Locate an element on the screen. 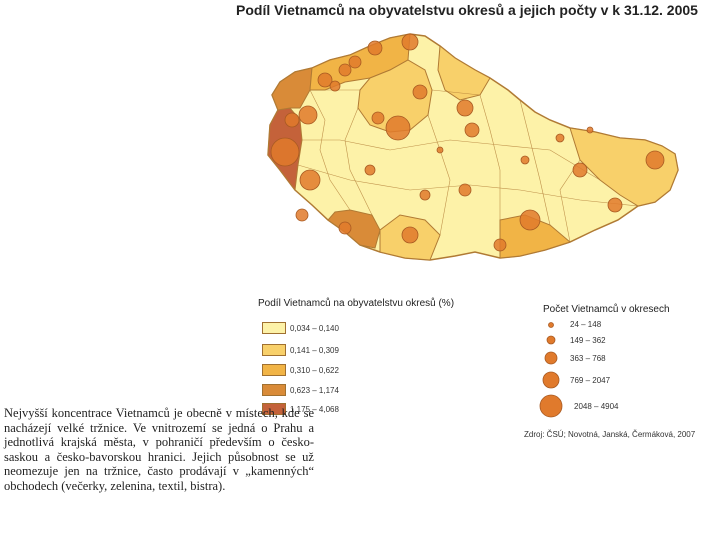  count-legend-label: 149 – 362 is located at coordinates (588, 340).